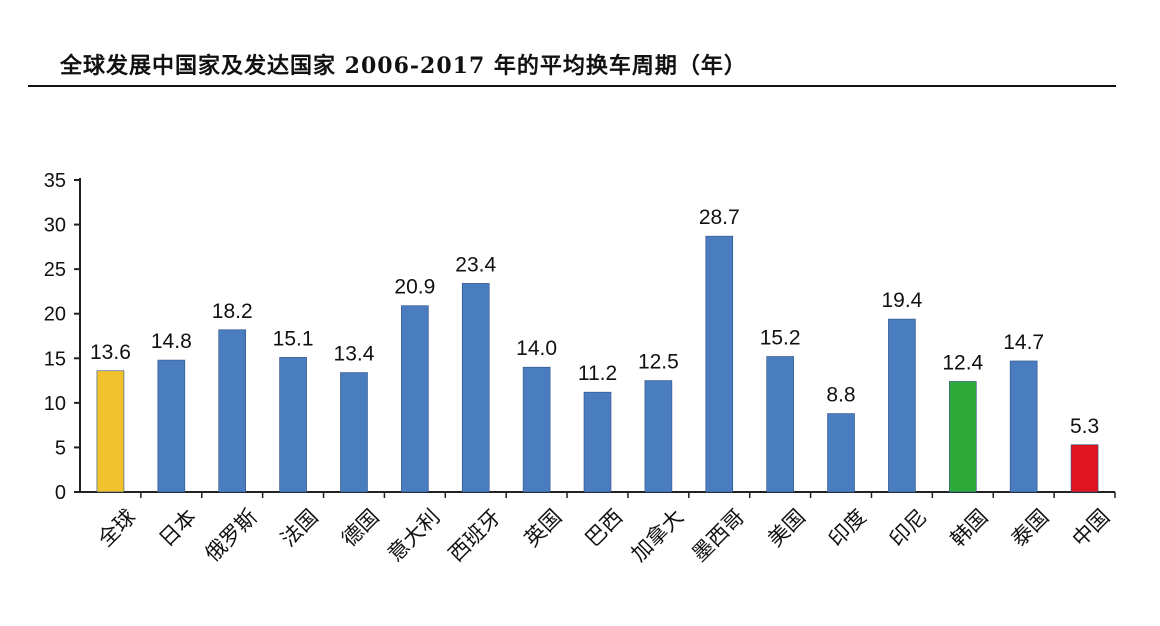  What do you see at coordinates (60, 493) in the screenshot?
I see `y-tick-label: 0` at bounding box center [60, 493].